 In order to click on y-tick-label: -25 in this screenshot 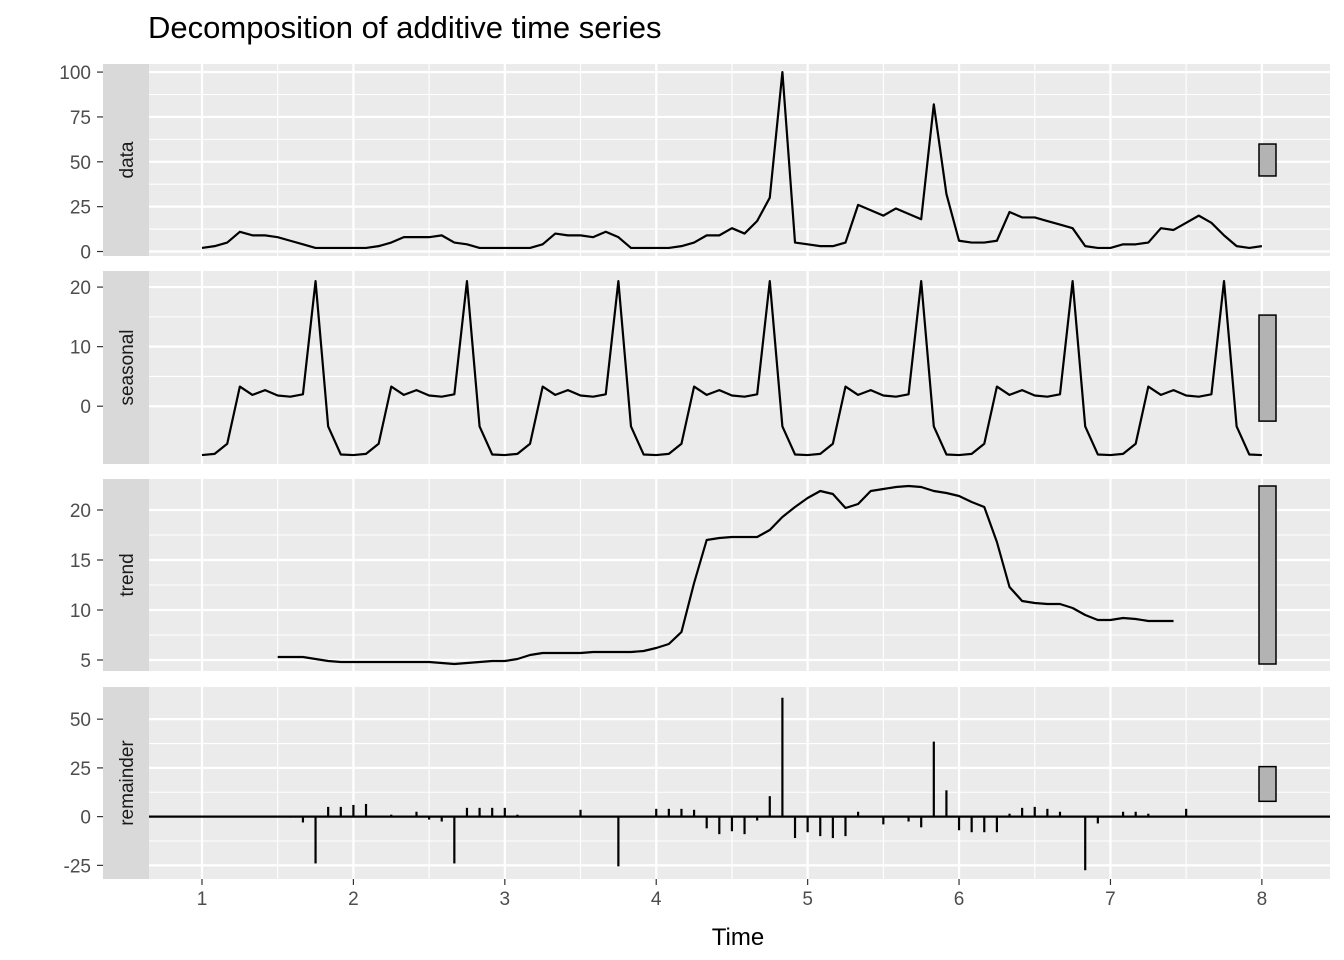, I will do `click(77, 866)`.